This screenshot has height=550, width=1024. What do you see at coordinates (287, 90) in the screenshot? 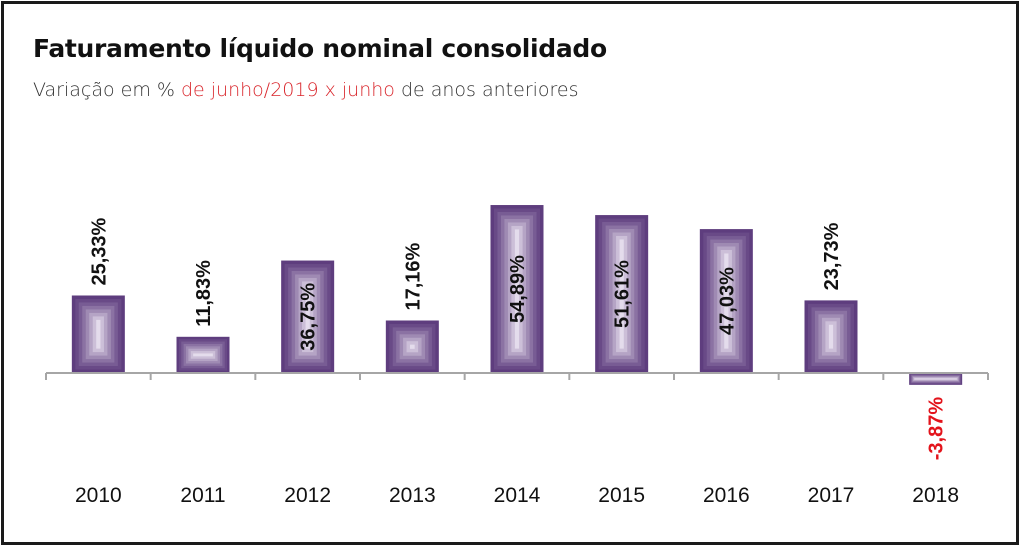
I see `subtitle-highlight: de junho/2019 x junho` at bounding box center [287, 90].